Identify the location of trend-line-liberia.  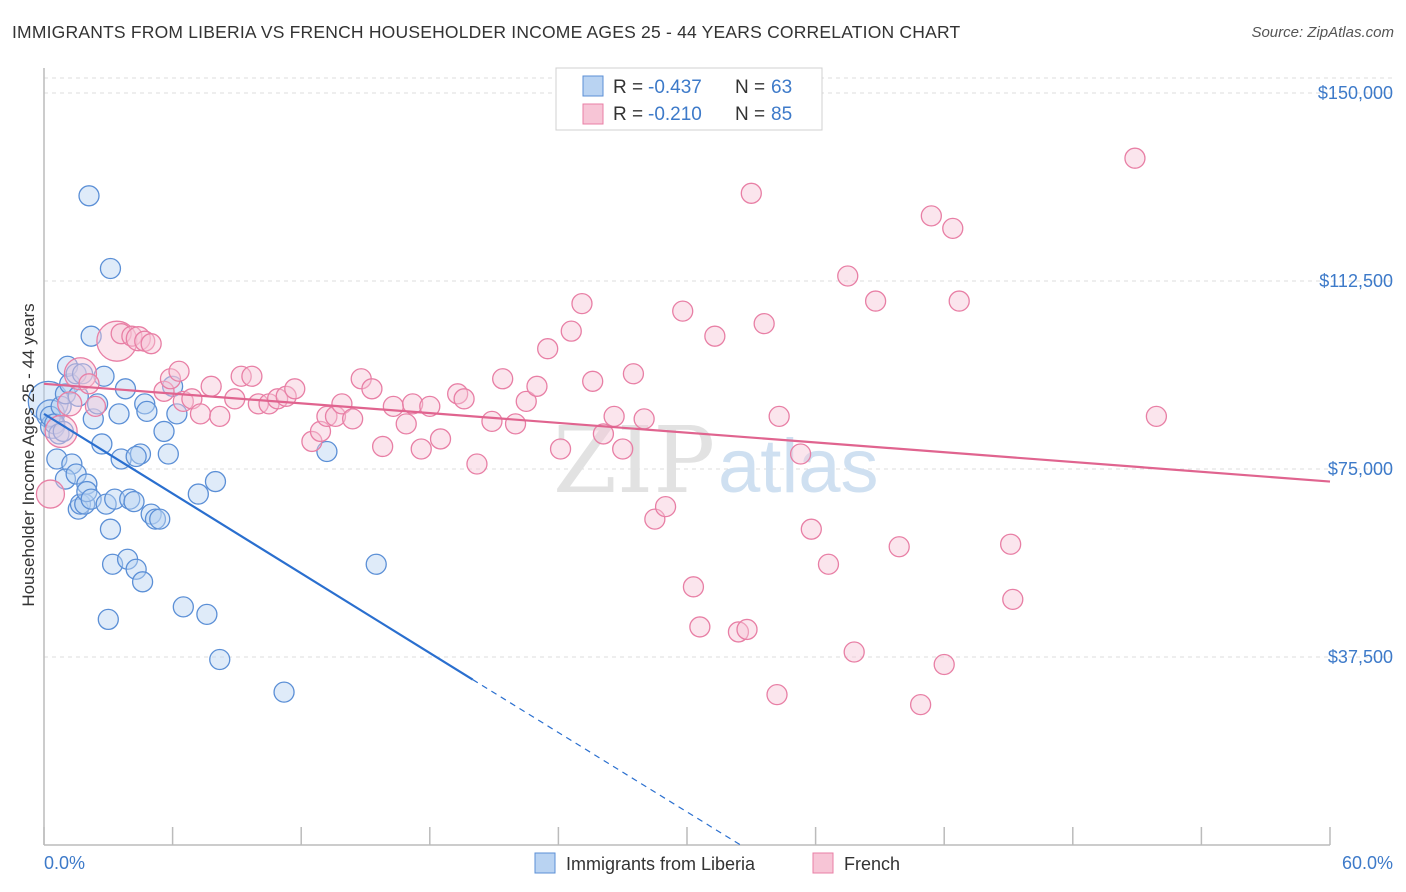
(258, 546).